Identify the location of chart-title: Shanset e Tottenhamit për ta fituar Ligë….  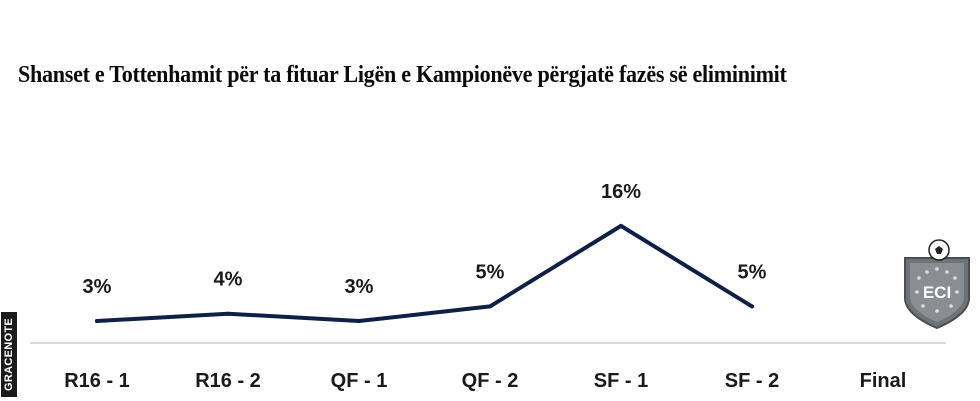
(402, 75).